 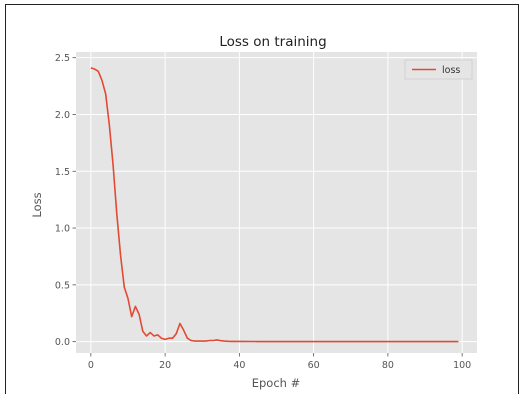 What do you see at coordinates (239, 365) in the screenshot?
I see `x-tick-label: 40` at bounding box center [239, 365].